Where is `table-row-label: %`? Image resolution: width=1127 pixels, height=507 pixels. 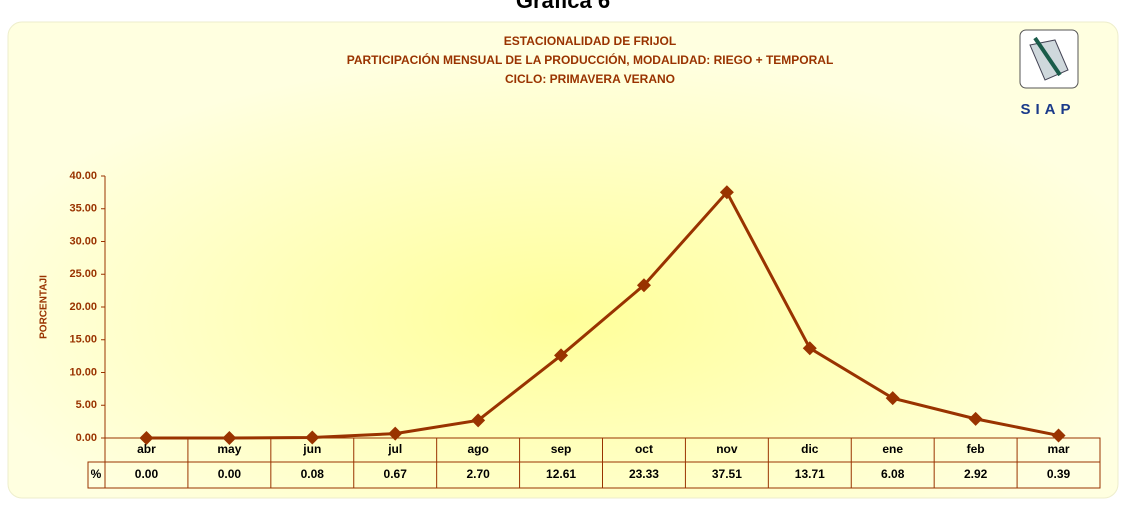
table-row-label: % is located at coordinates (96, 474).